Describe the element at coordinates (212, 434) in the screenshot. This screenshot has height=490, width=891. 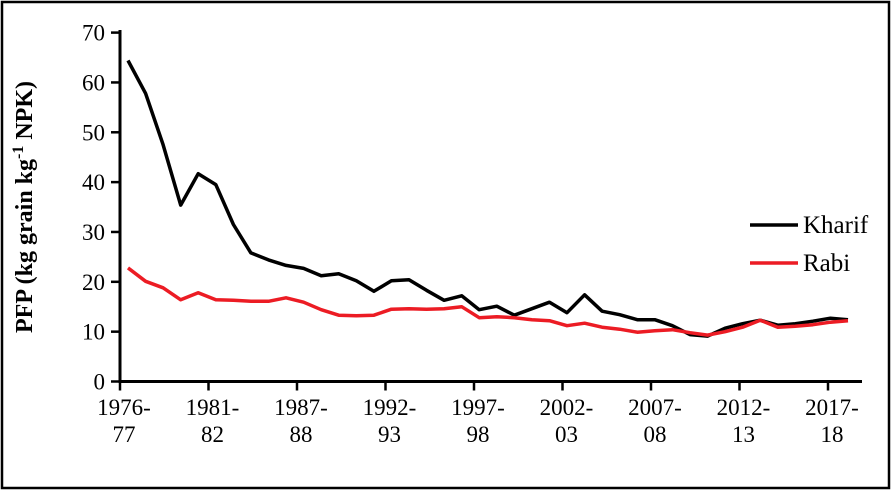
I see `x-tick-label-line2: 82` at that location.